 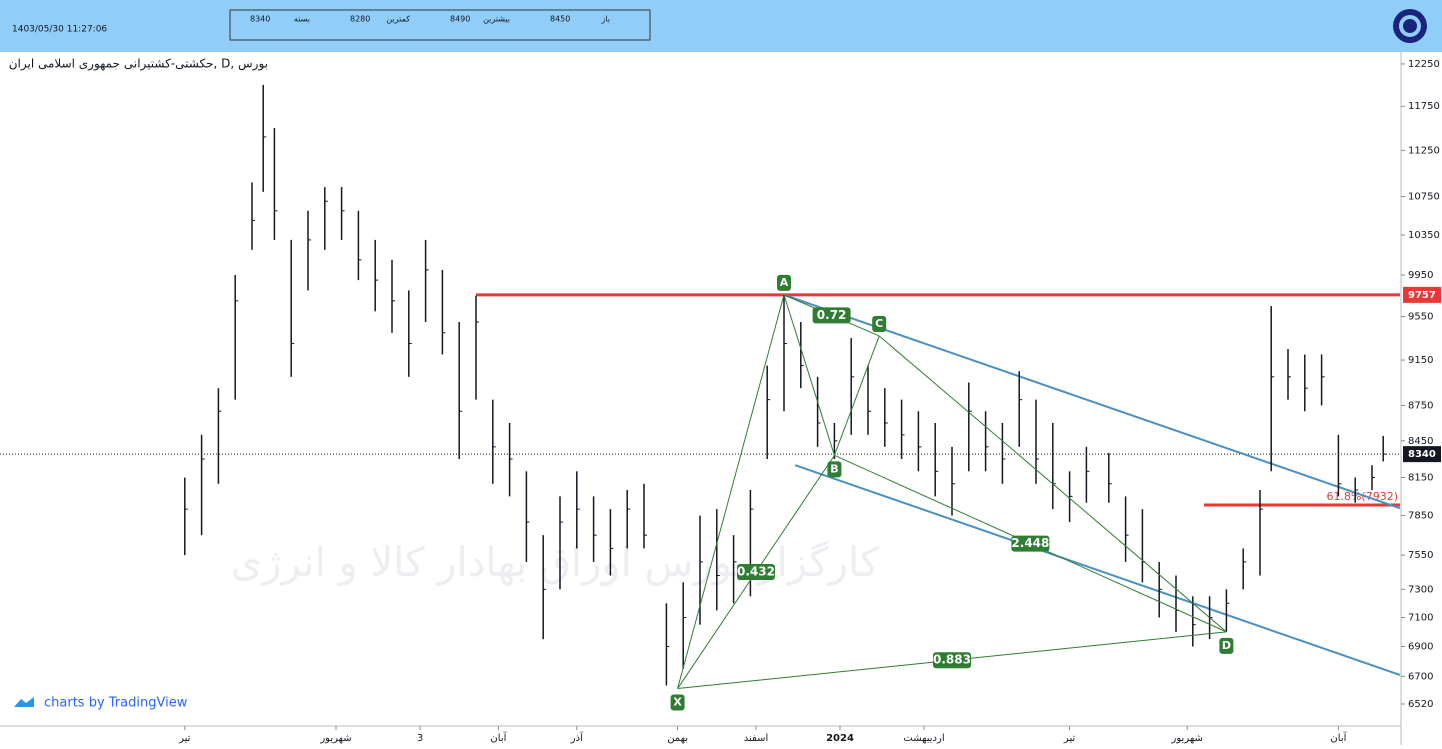 What do you see at coordinates (1410, 26) in the screenshot?
I see `logo` at bounding box center [1410, 26].